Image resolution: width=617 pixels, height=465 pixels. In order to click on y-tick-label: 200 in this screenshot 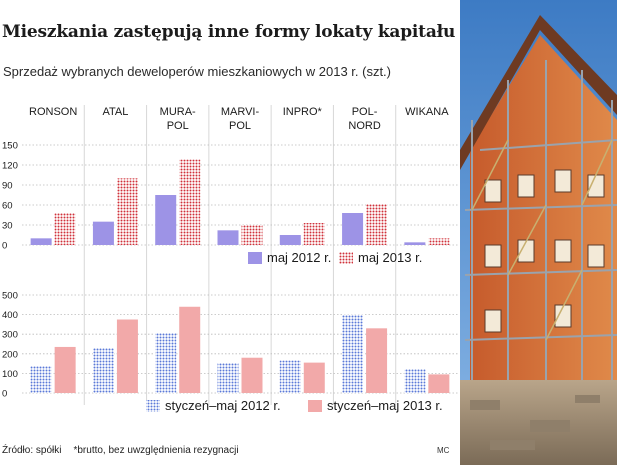, I will do `click(10, 354)`.